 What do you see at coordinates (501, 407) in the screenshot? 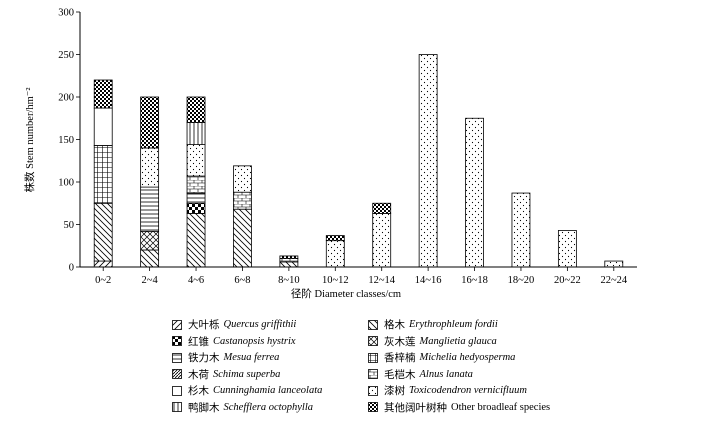
I see `legend-label-en: Other broadleaf species` at bounding box center [501, 407].